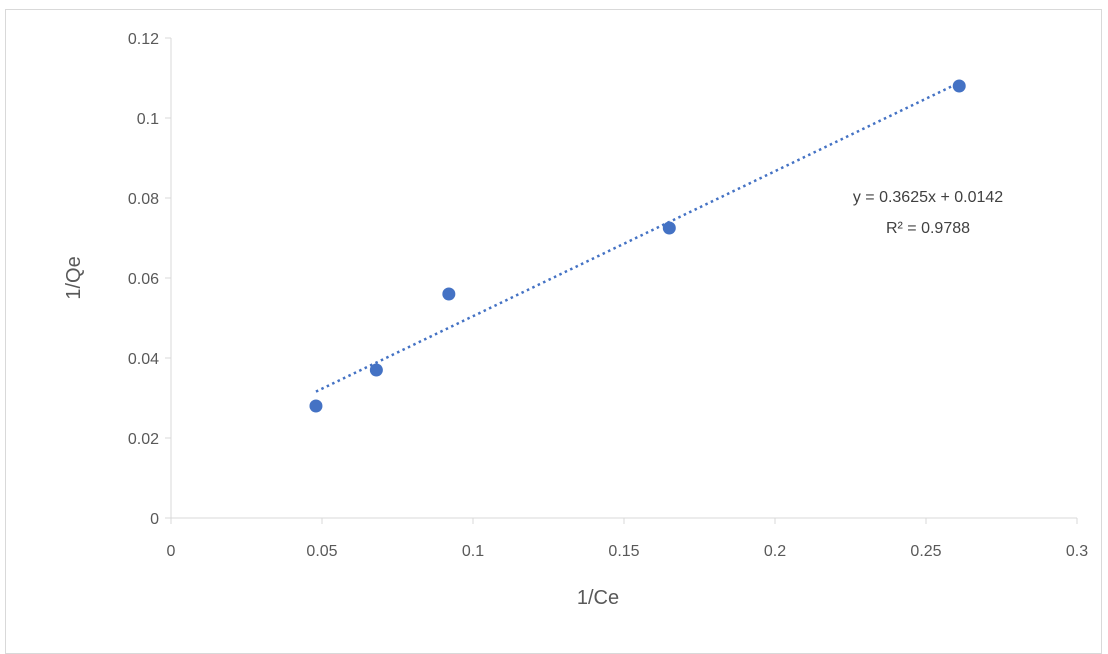 This screenshot has width=1108, height=654. Describe the element at coordinates (148, 119) in the screenshot. I see `y-tick-label: 0.1` at that location.